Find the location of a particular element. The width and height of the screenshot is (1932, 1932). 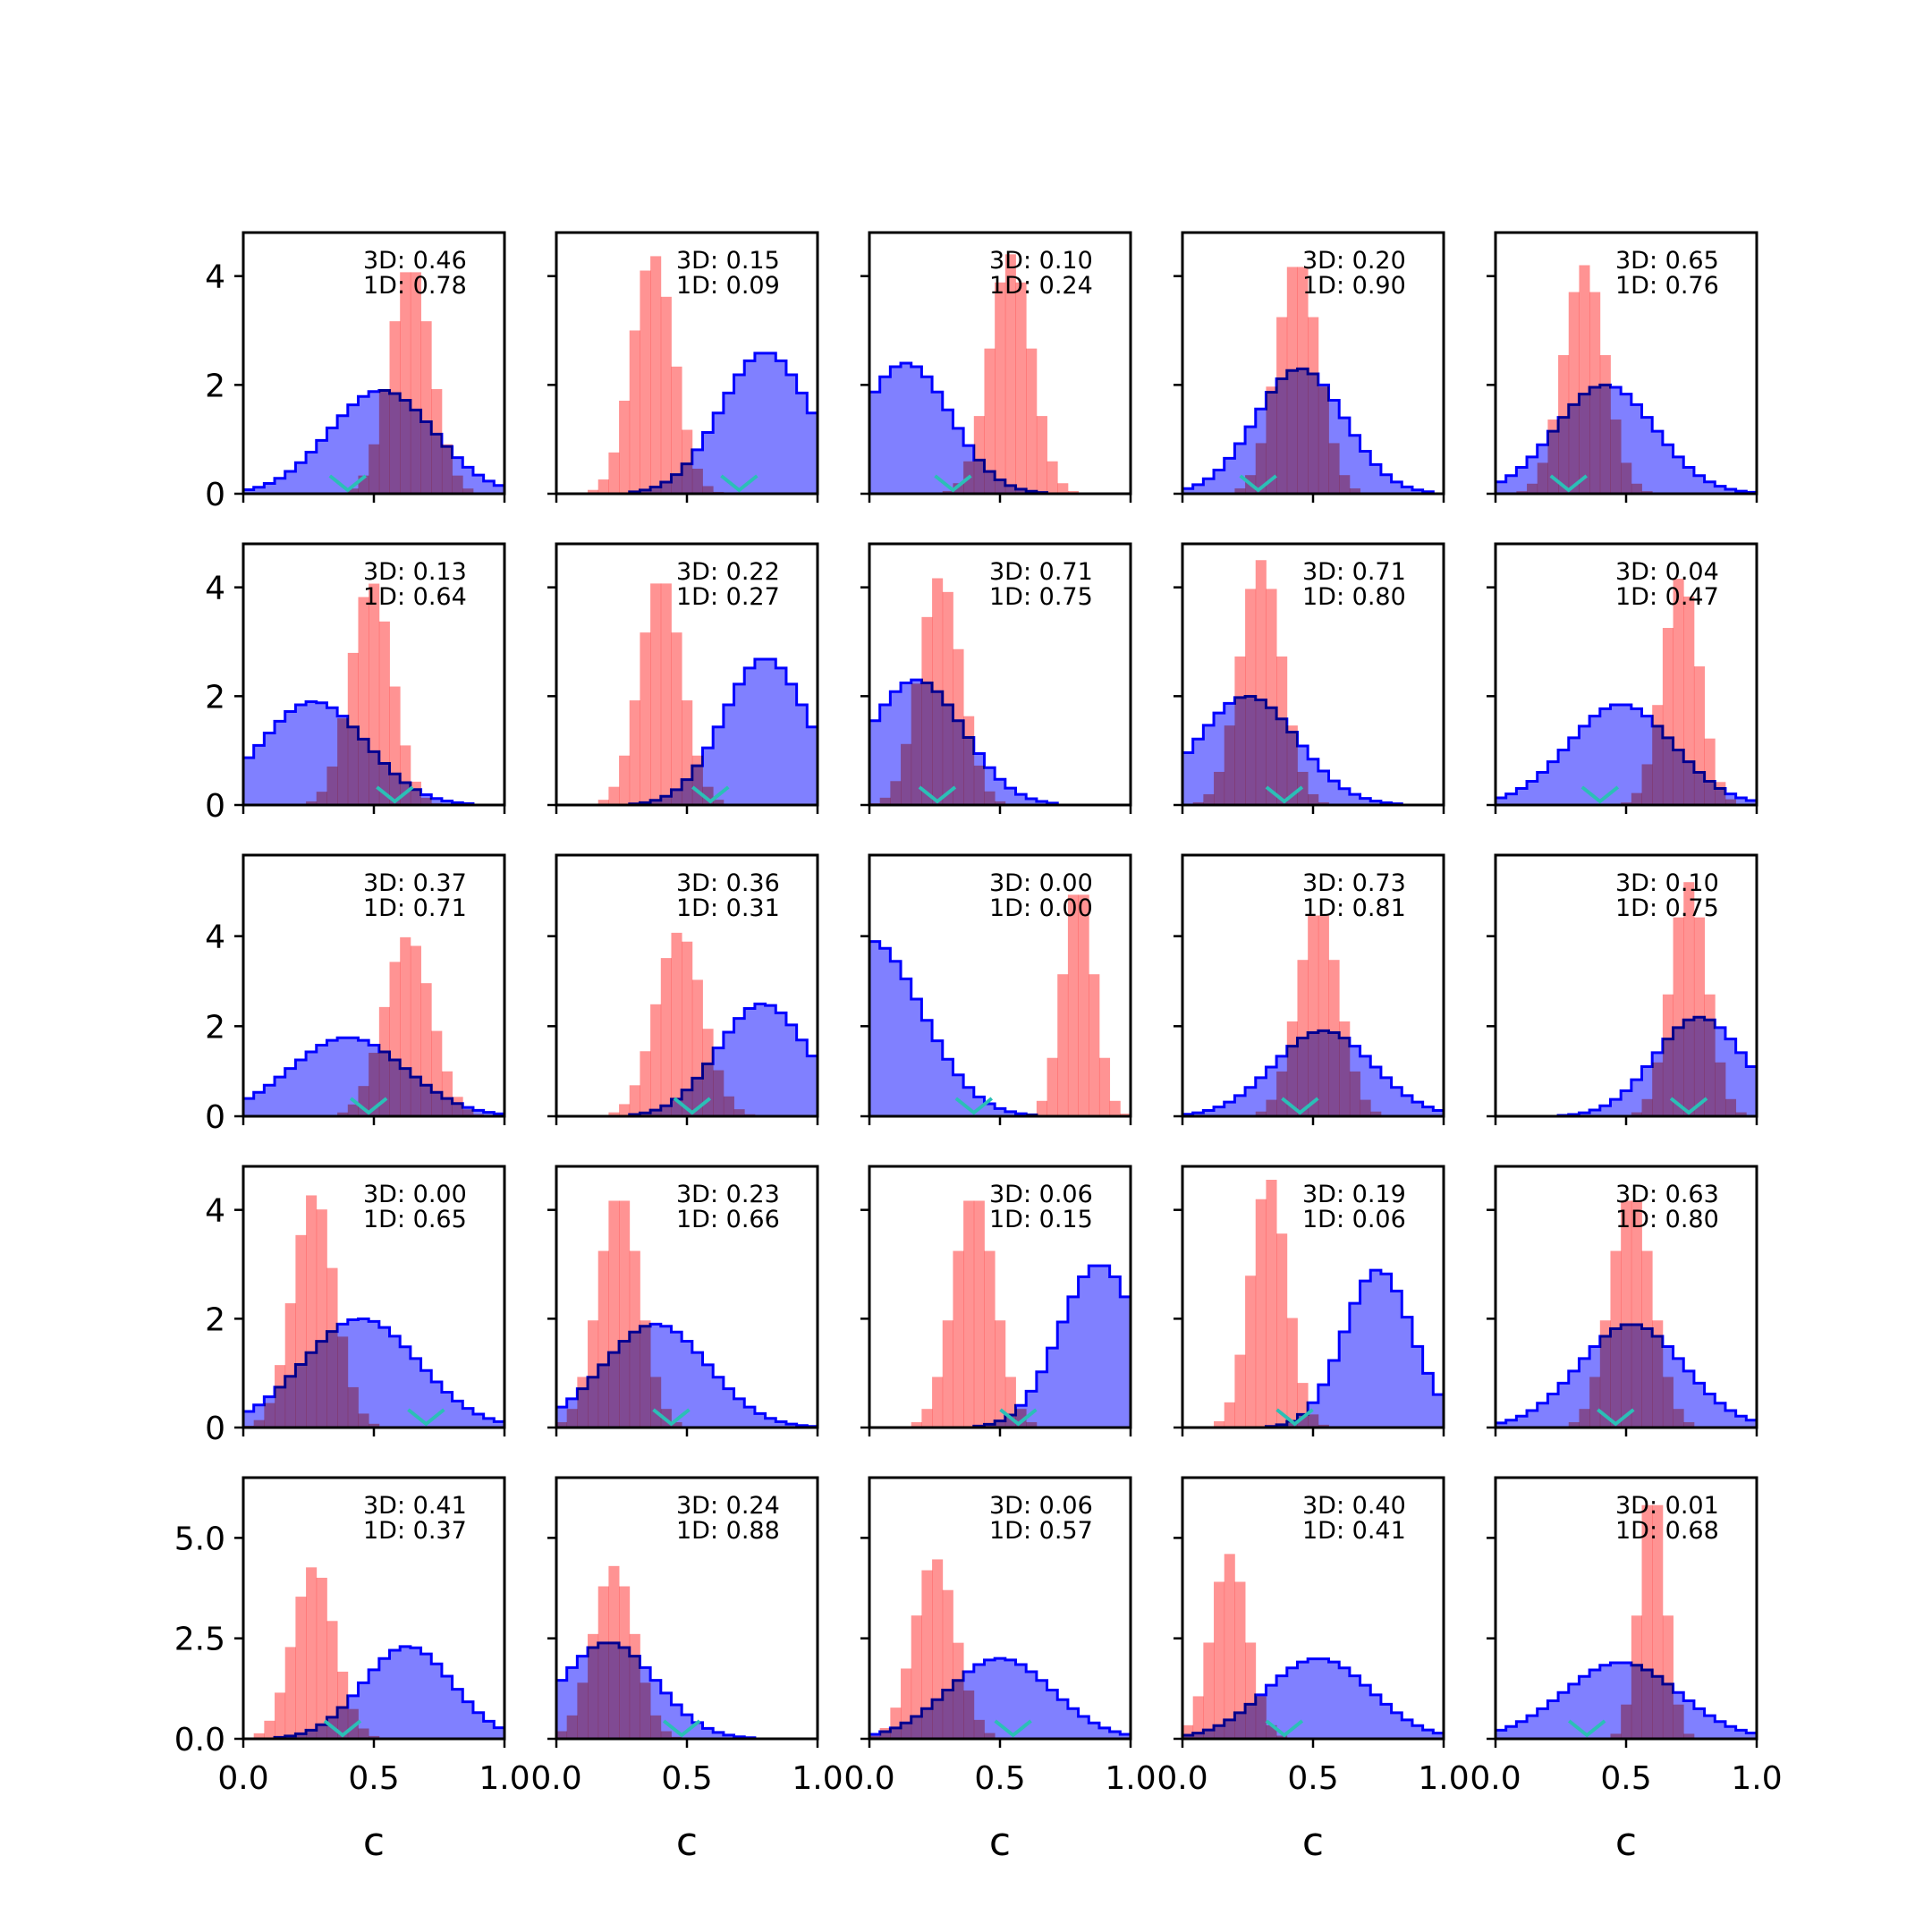

x-tick-label: 0.0 is located at coordinates (555, 1778).